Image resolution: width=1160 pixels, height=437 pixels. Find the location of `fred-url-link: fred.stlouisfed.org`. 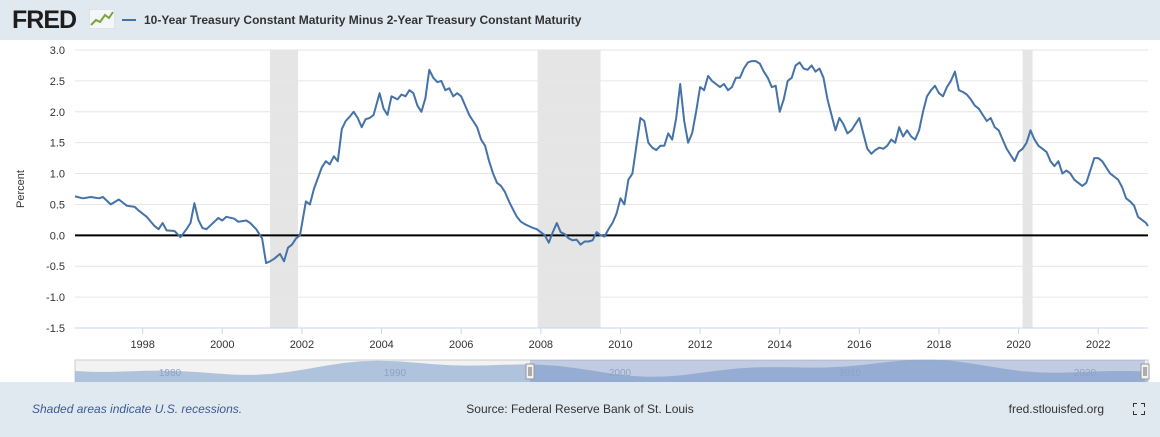

fred-url-link: fred.stlouisfed.org is located at coordinates (1056, 409).